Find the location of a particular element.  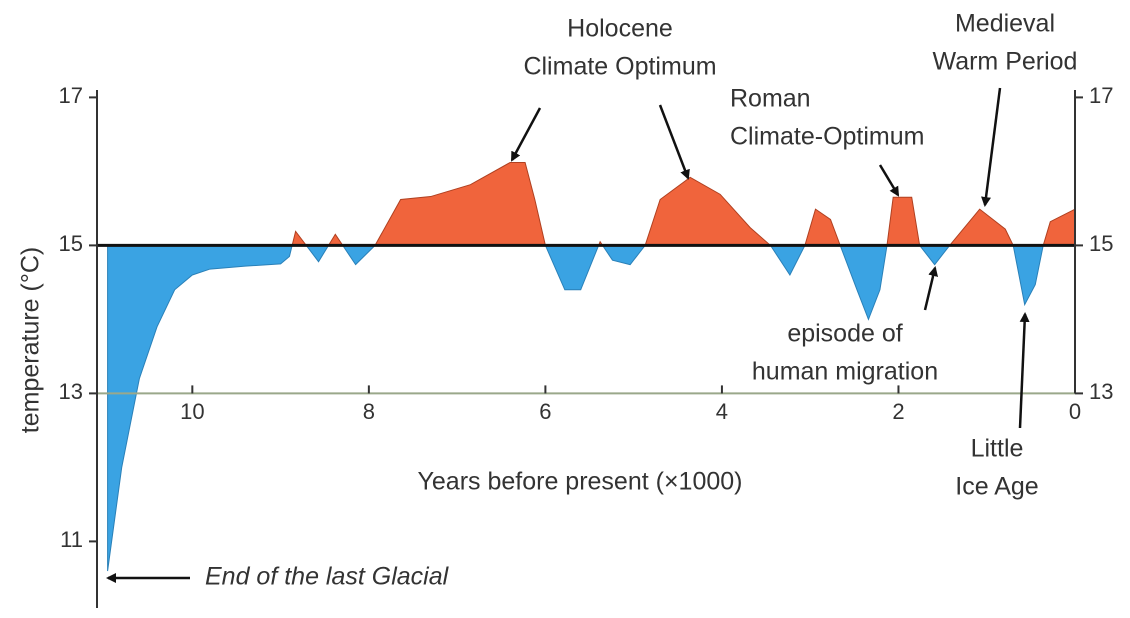

area-above is located at coordinates (591, 204).